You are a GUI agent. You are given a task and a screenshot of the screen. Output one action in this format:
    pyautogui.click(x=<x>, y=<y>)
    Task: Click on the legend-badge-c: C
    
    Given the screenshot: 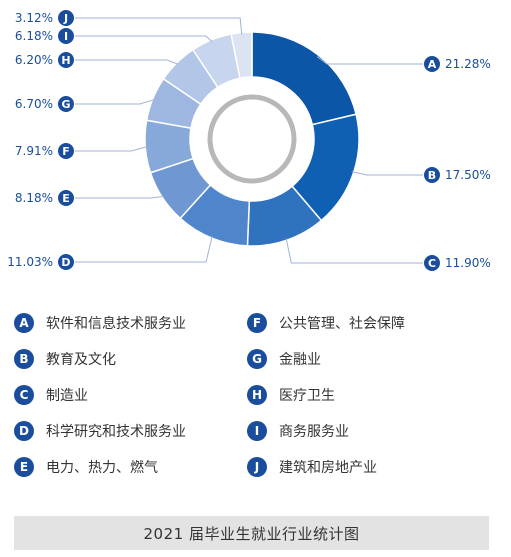 What is the action you would take?
    pyautogui.click(x=24, y=395)
    